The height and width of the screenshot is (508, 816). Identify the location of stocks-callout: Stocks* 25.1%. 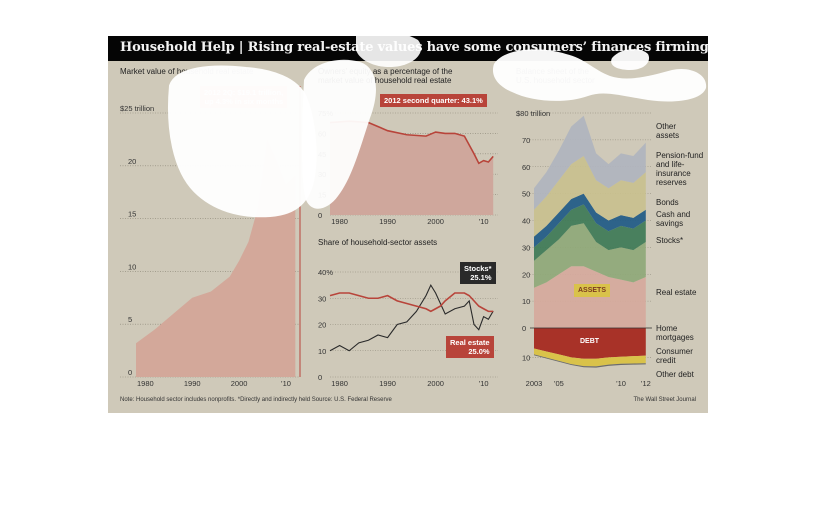
(478, 273).